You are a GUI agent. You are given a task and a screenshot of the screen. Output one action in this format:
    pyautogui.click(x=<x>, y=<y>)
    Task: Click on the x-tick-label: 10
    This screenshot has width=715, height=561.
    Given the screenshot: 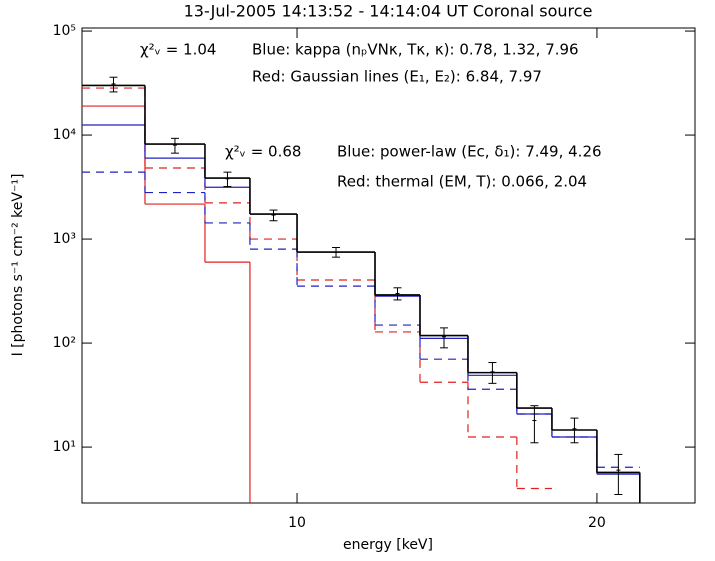 What is the action you would take?
    pyautogui.click(x=297, y=523)
    